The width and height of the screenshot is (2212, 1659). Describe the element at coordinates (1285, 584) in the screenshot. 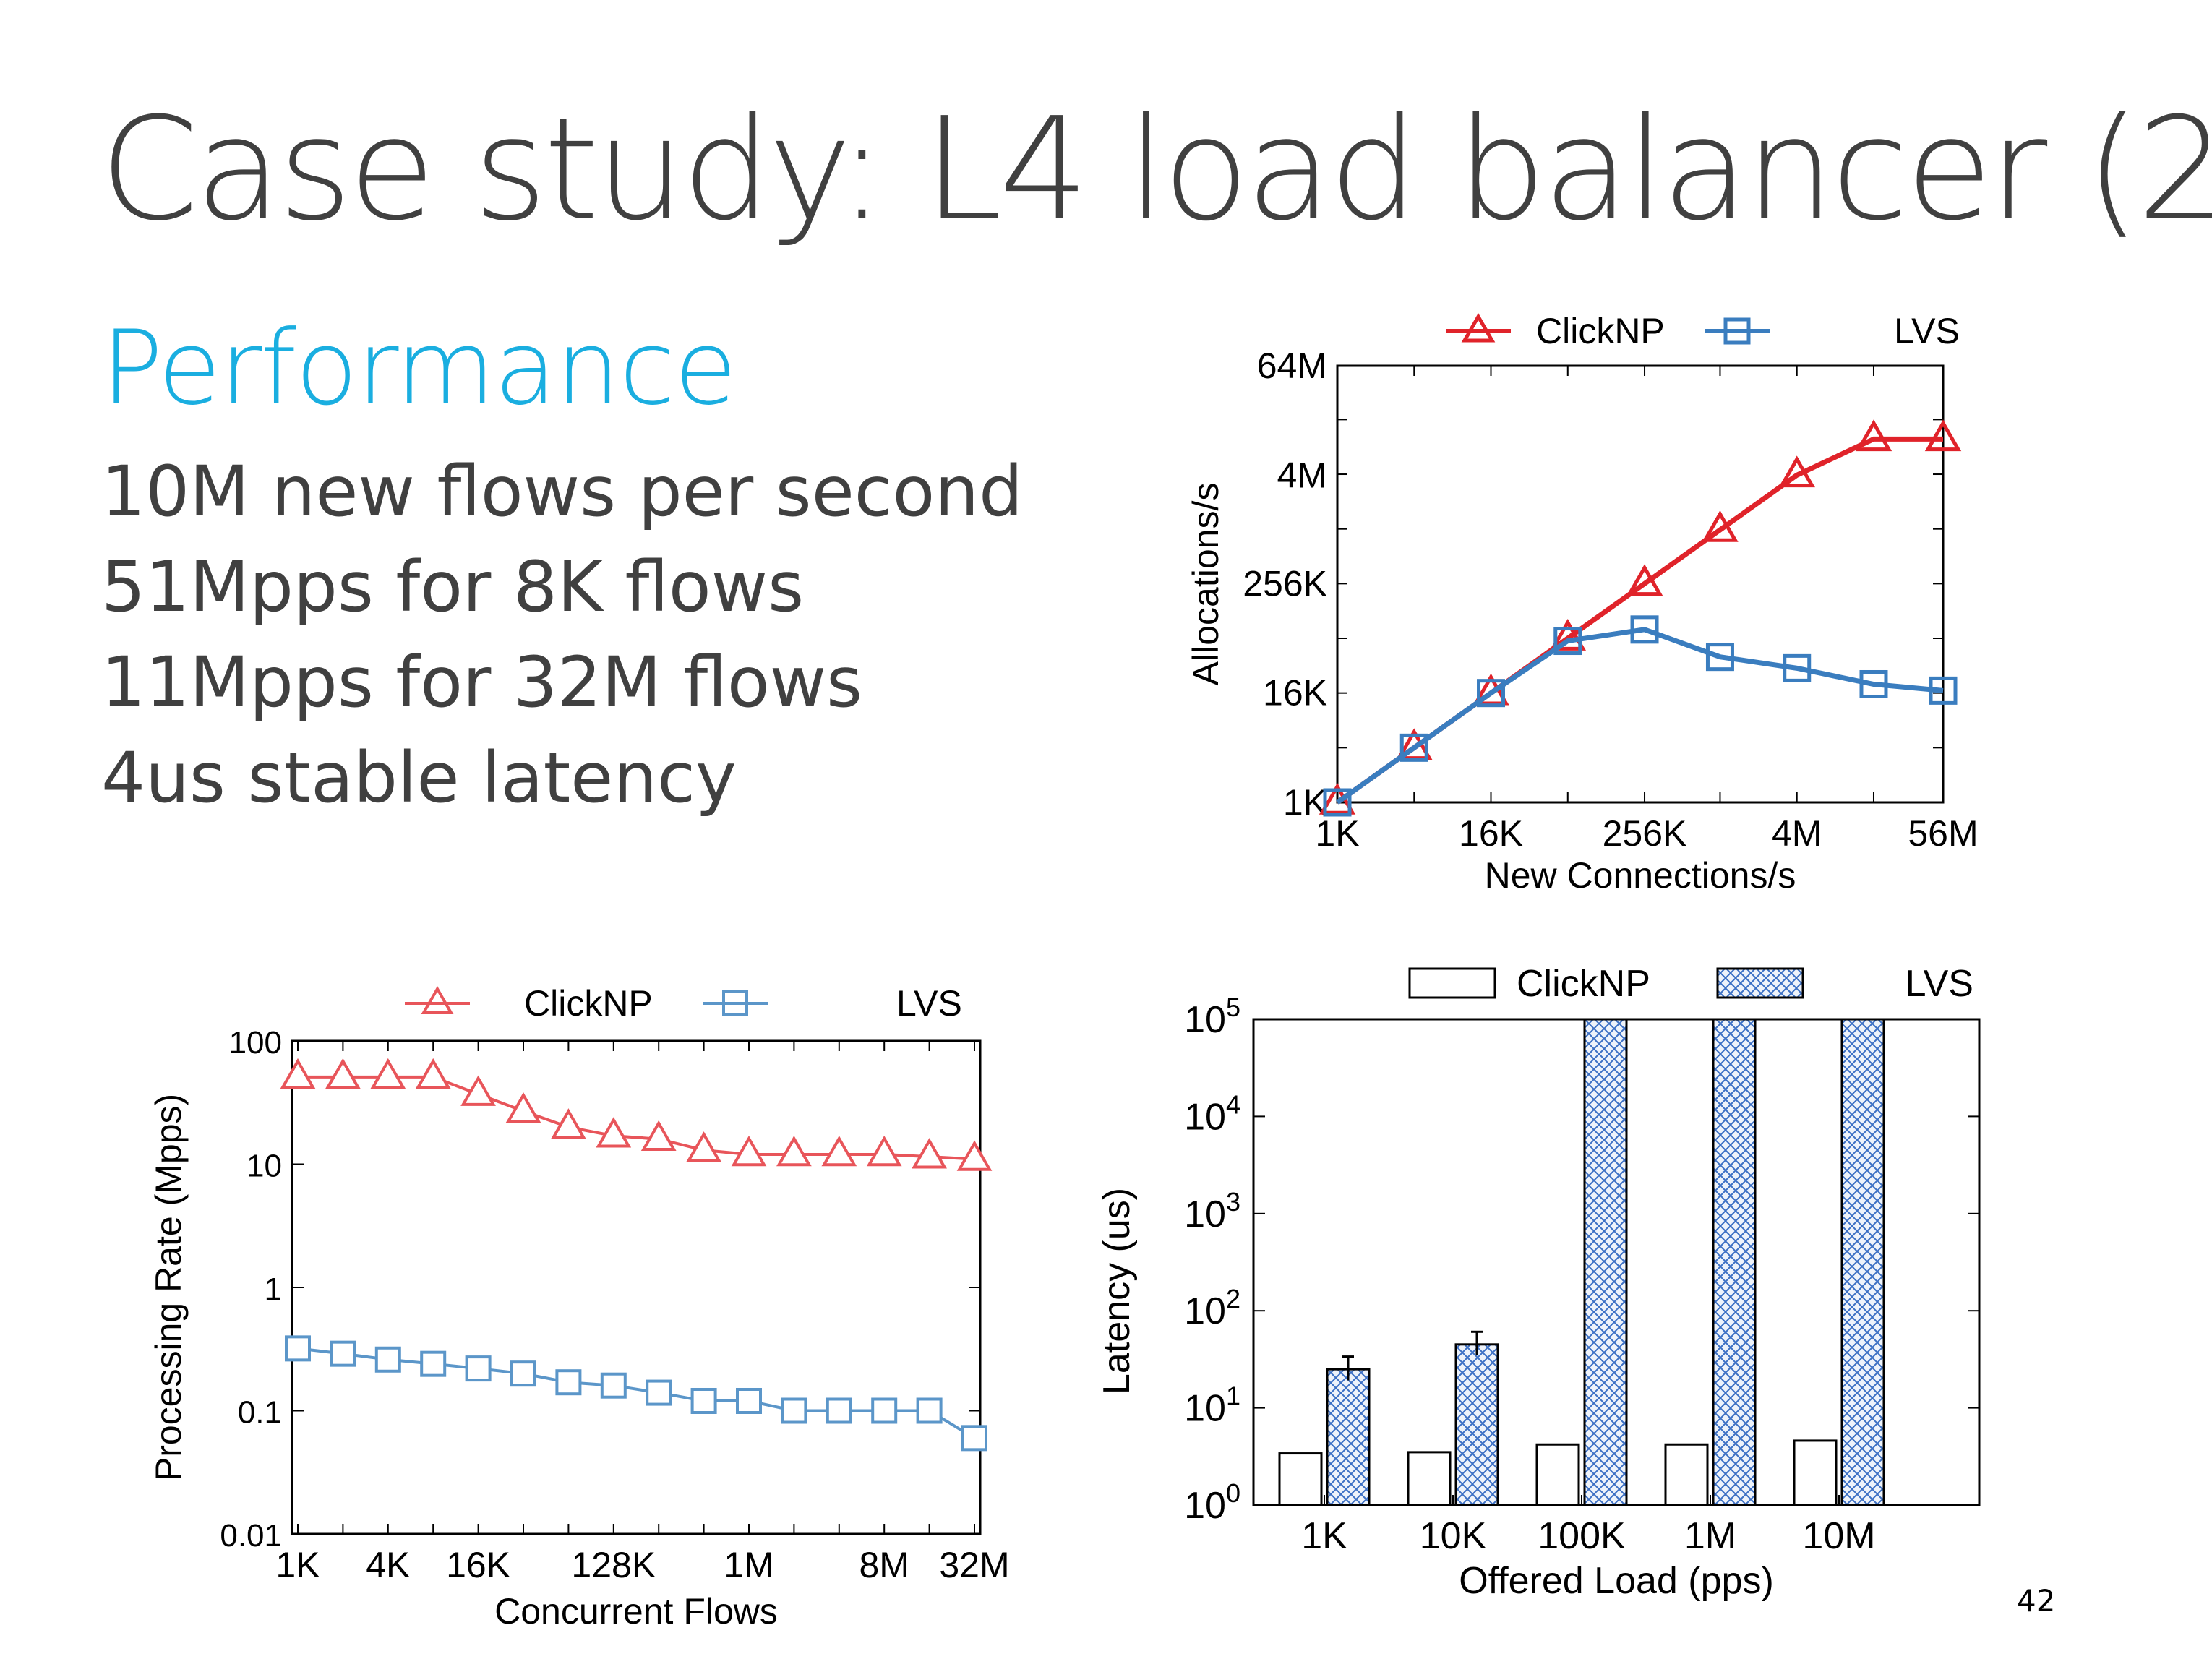

I see `y-tick-label: 256K` at that location.